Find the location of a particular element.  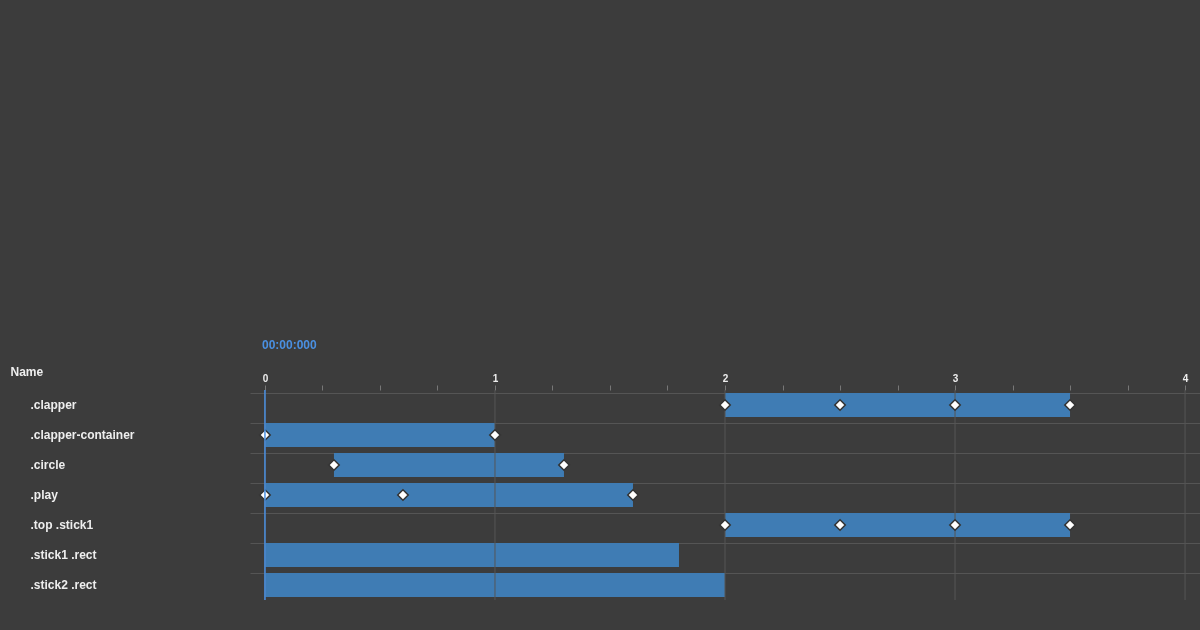

y-tick-label: .circle is located at coordinates (48, 465).